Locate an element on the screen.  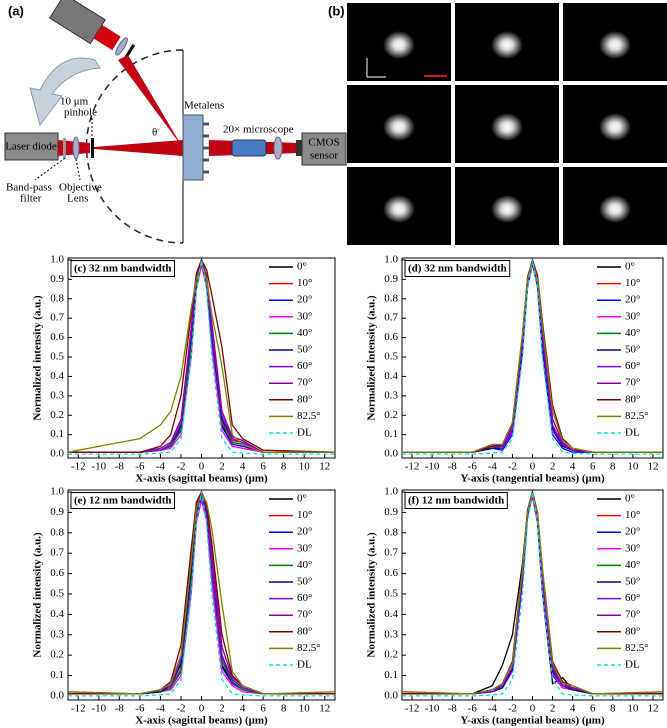
leader-lines is located at coordinates (63, 149).